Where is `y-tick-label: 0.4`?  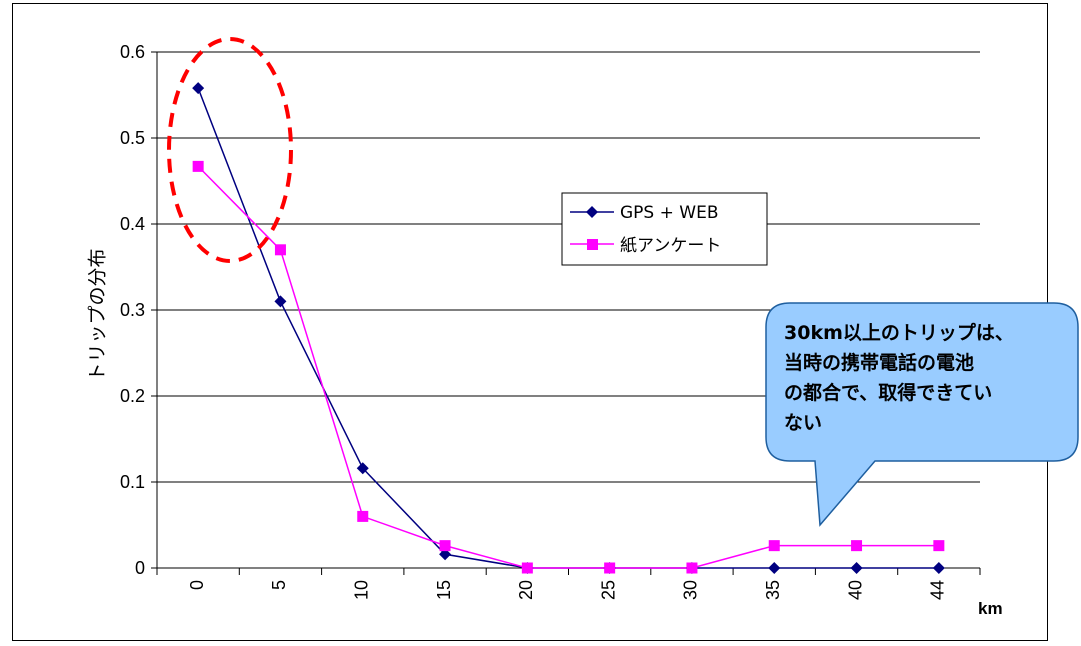 y-tick-label: 0.4 is located at coordinates (132, 224).